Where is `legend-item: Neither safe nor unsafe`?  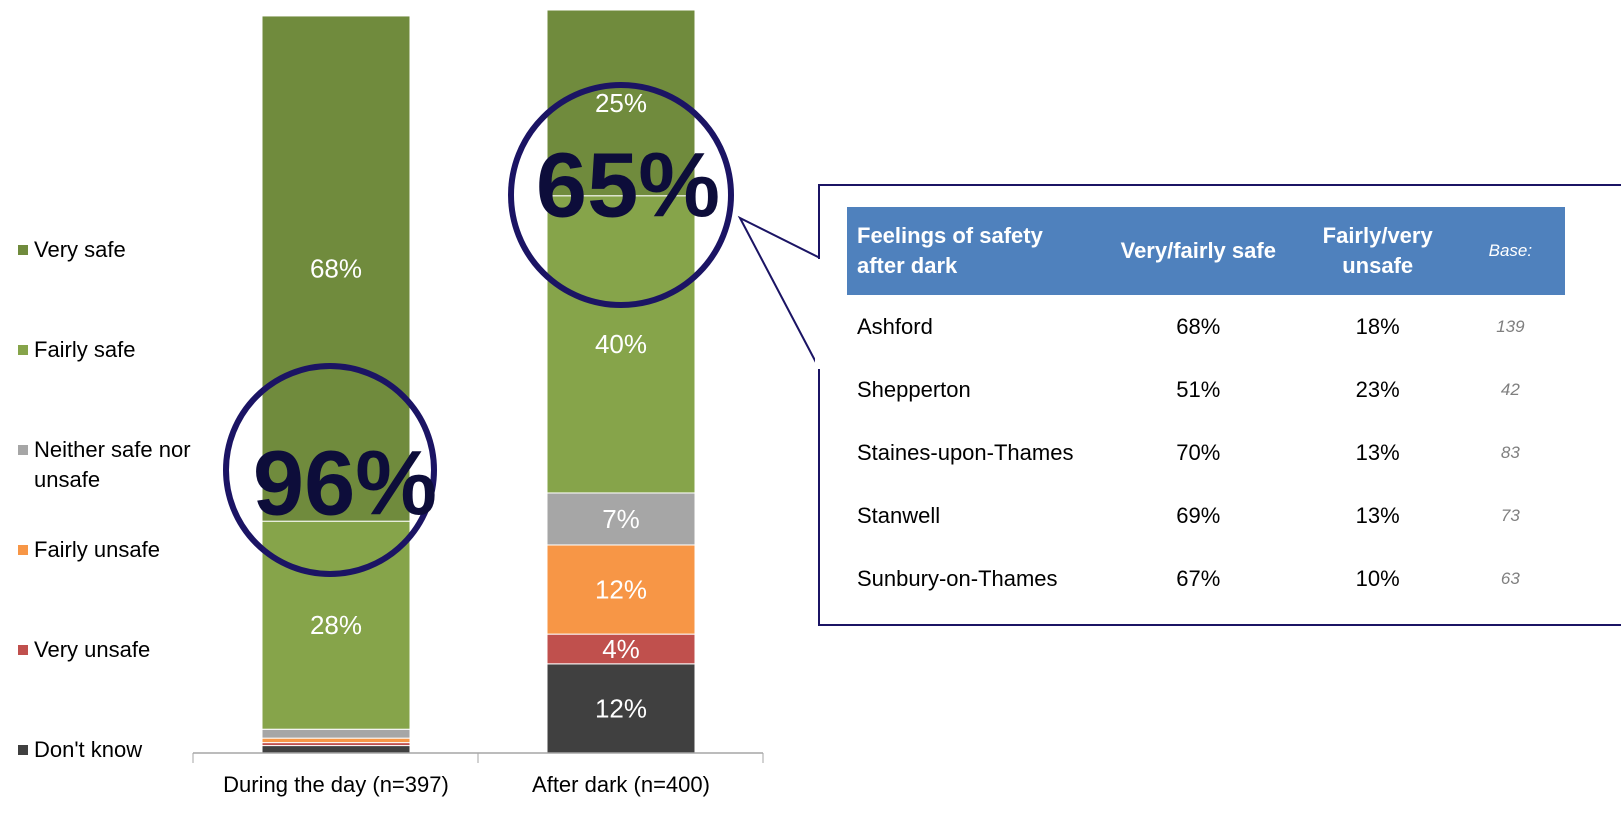 legend-item: Neither safe nor unsafe is located at coordinates (114, 465).